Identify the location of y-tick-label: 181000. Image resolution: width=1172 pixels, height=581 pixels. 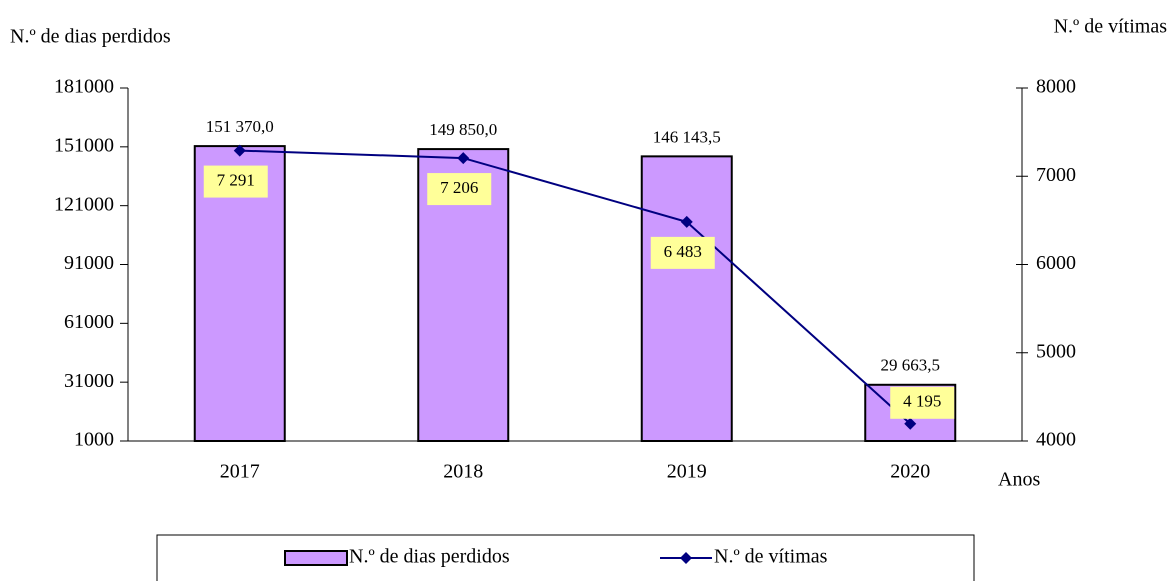
(84, 87).